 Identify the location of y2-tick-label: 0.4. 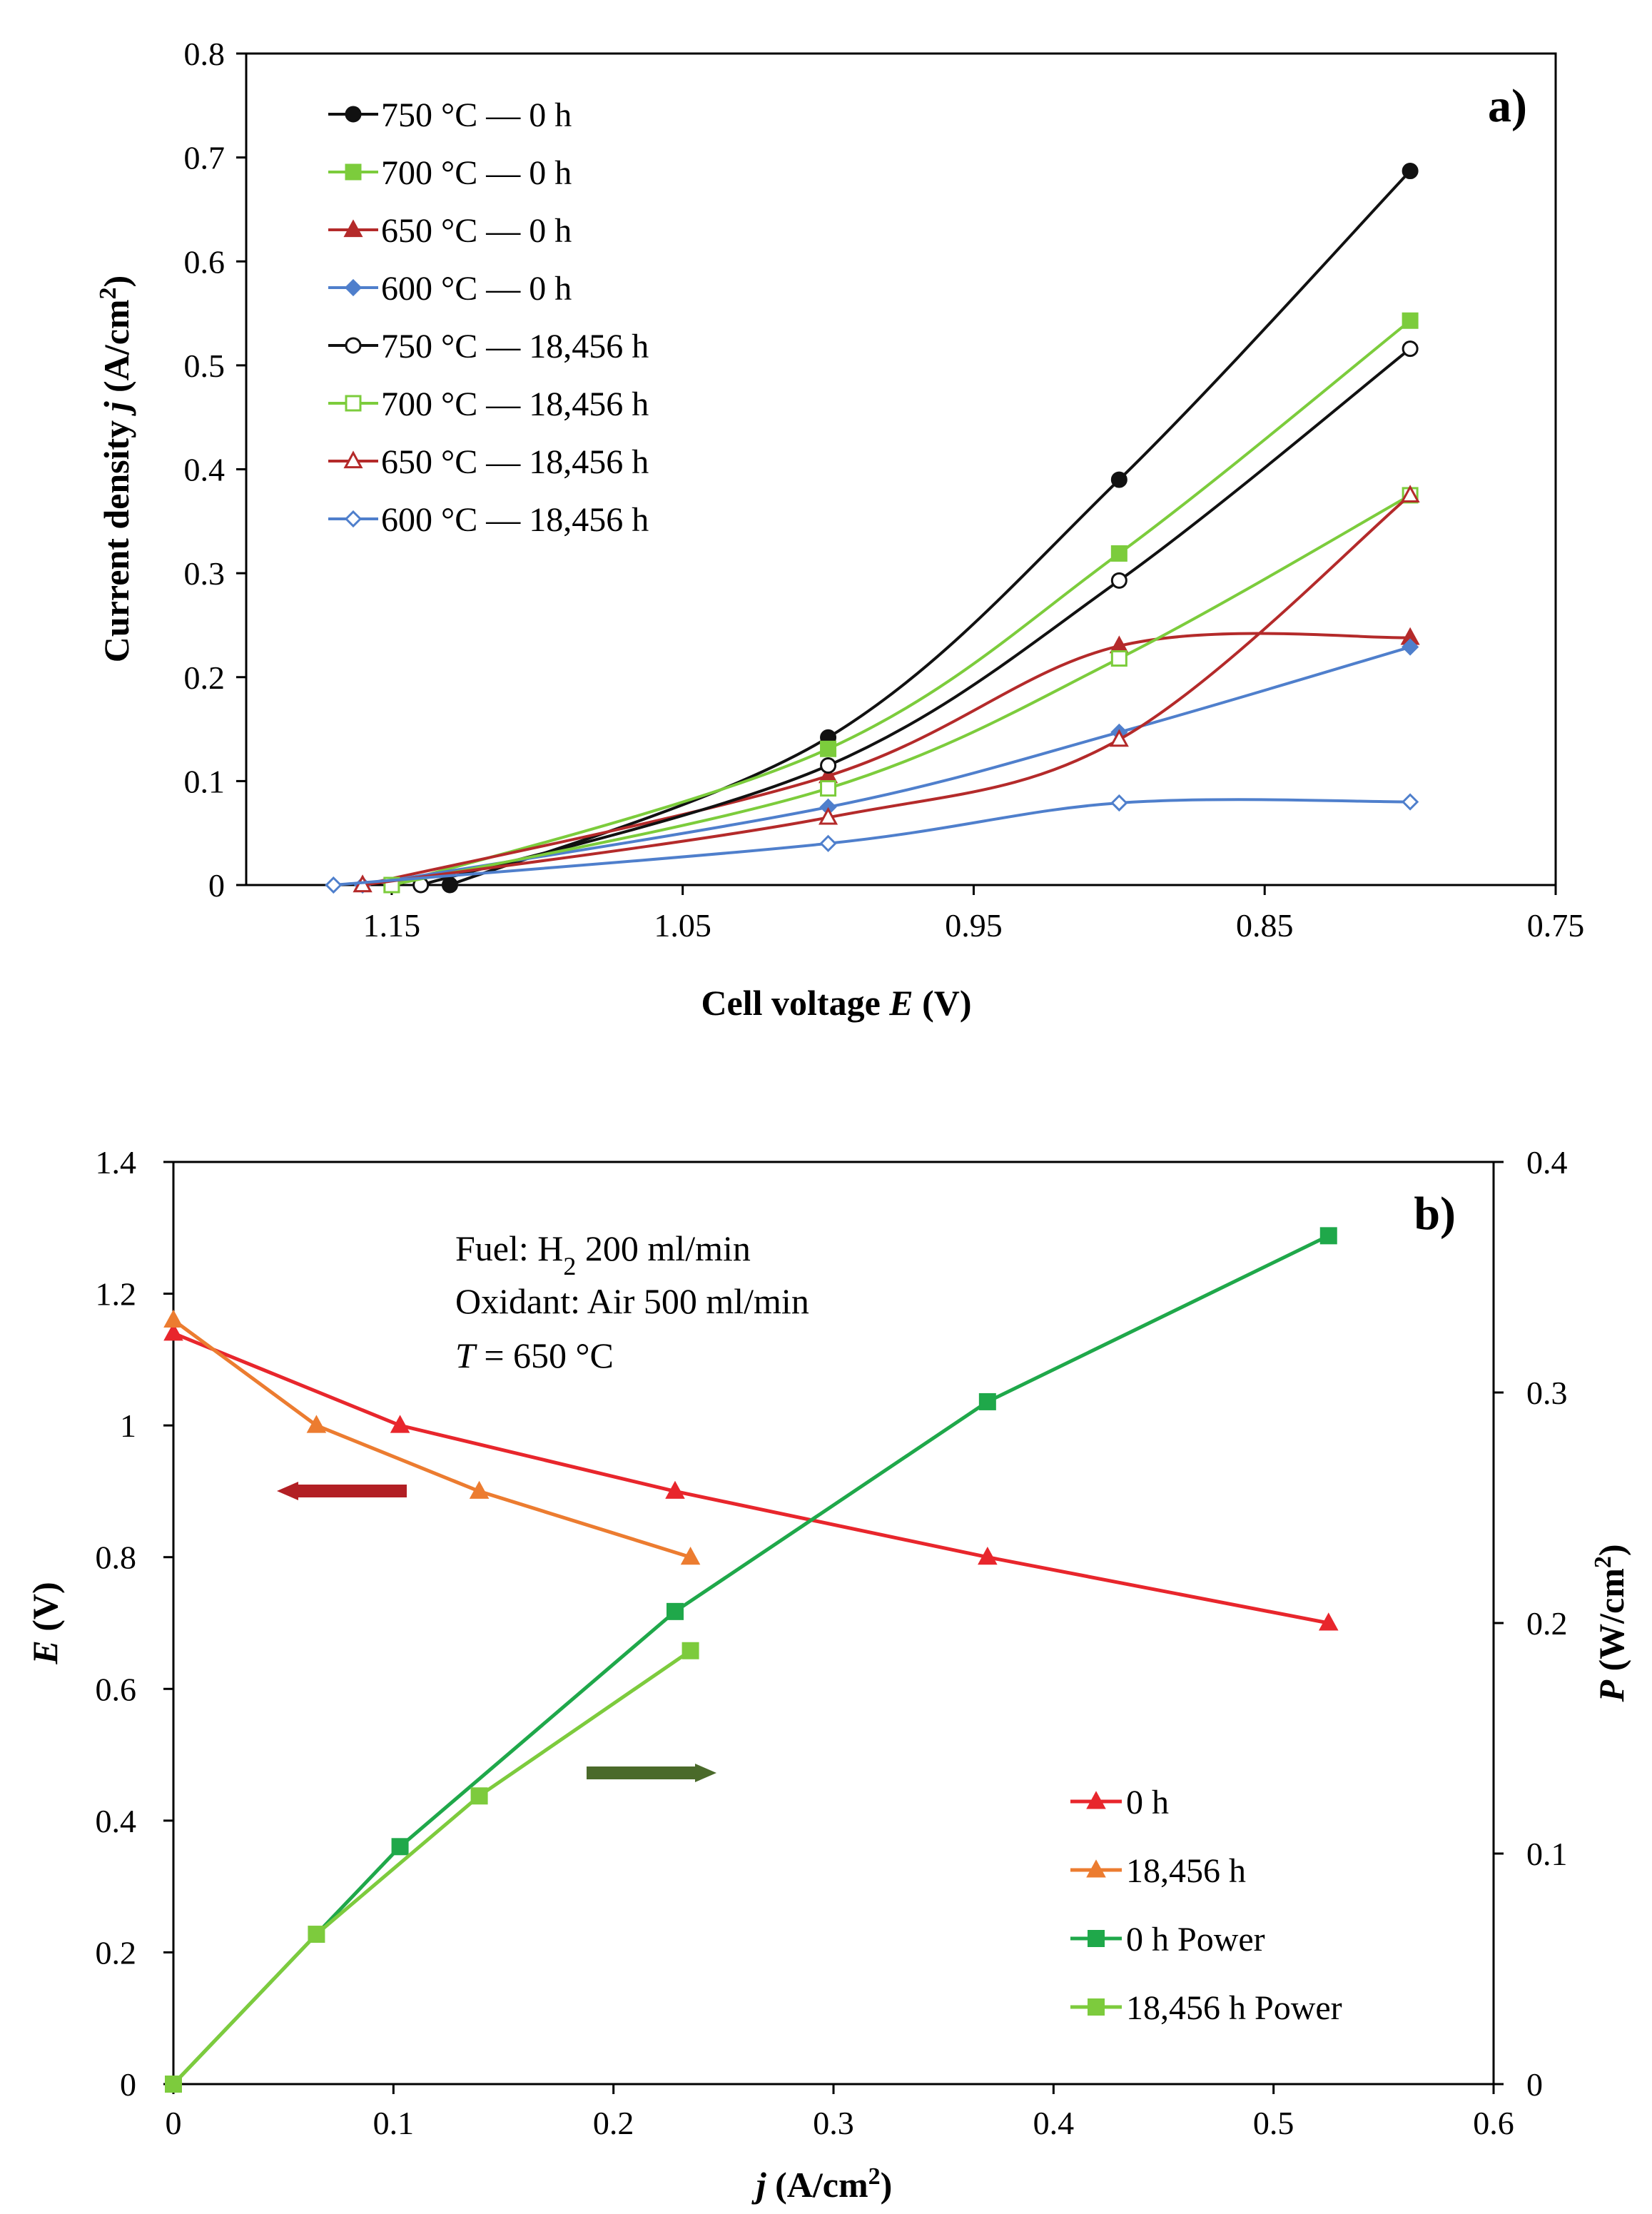
(1547, 1162).